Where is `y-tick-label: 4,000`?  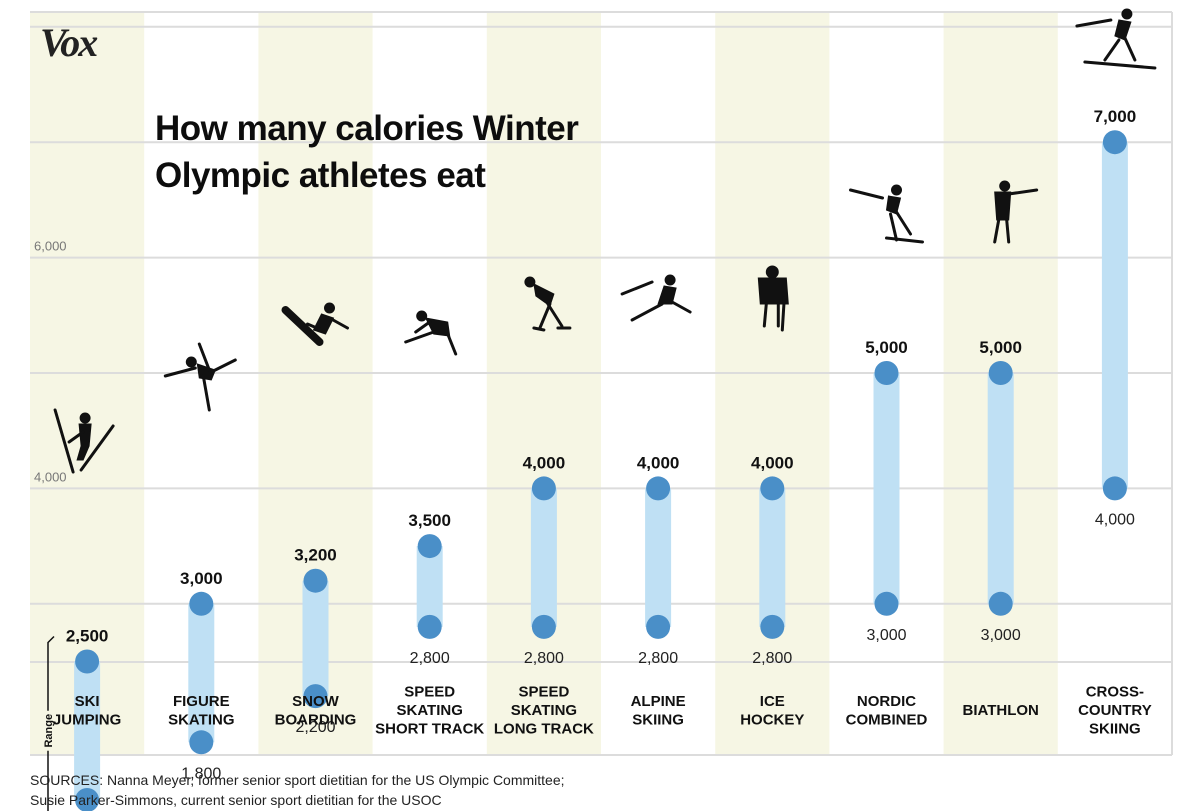 y-tick-label: 4,000 is located at coordinates (50, 476).